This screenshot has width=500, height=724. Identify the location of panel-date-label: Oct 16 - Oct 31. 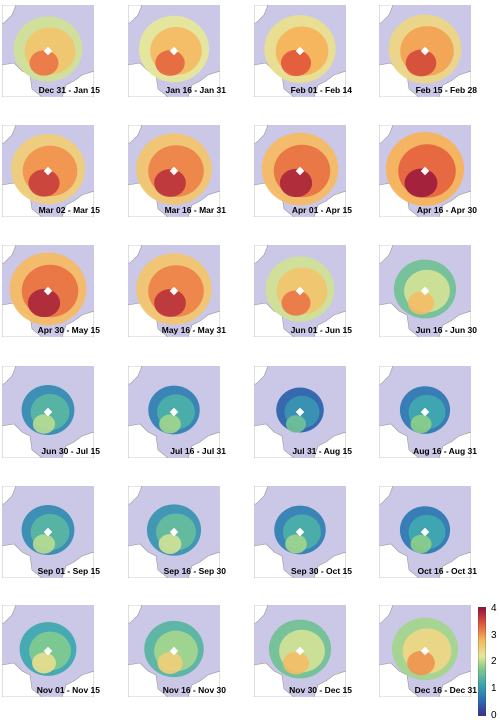
(447, 571).